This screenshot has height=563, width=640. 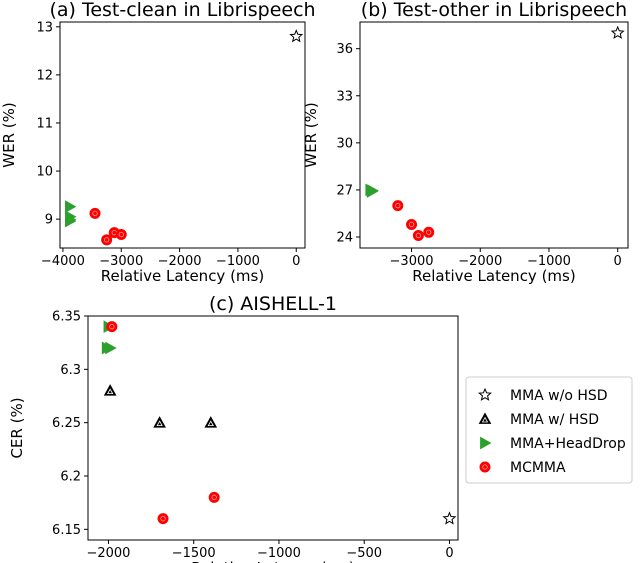 I want to click on y-tick-label: 13, so click(x=44, y=27).